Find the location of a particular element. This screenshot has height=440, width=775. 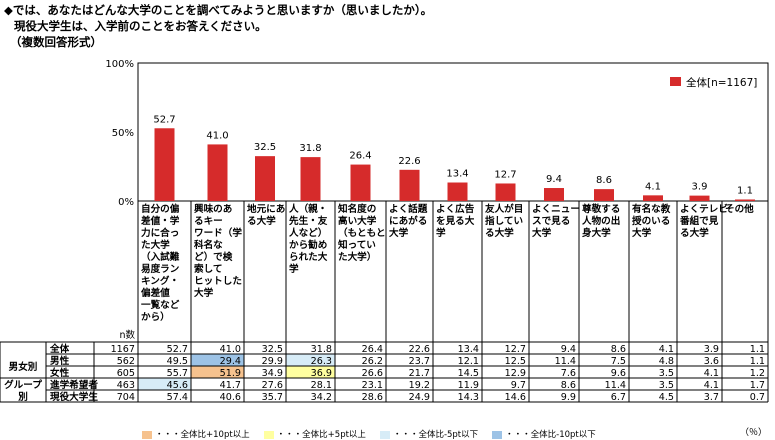

category-label: 人（親・先生・友人など）から勧められた大学 is located at coordinates (308, 239).